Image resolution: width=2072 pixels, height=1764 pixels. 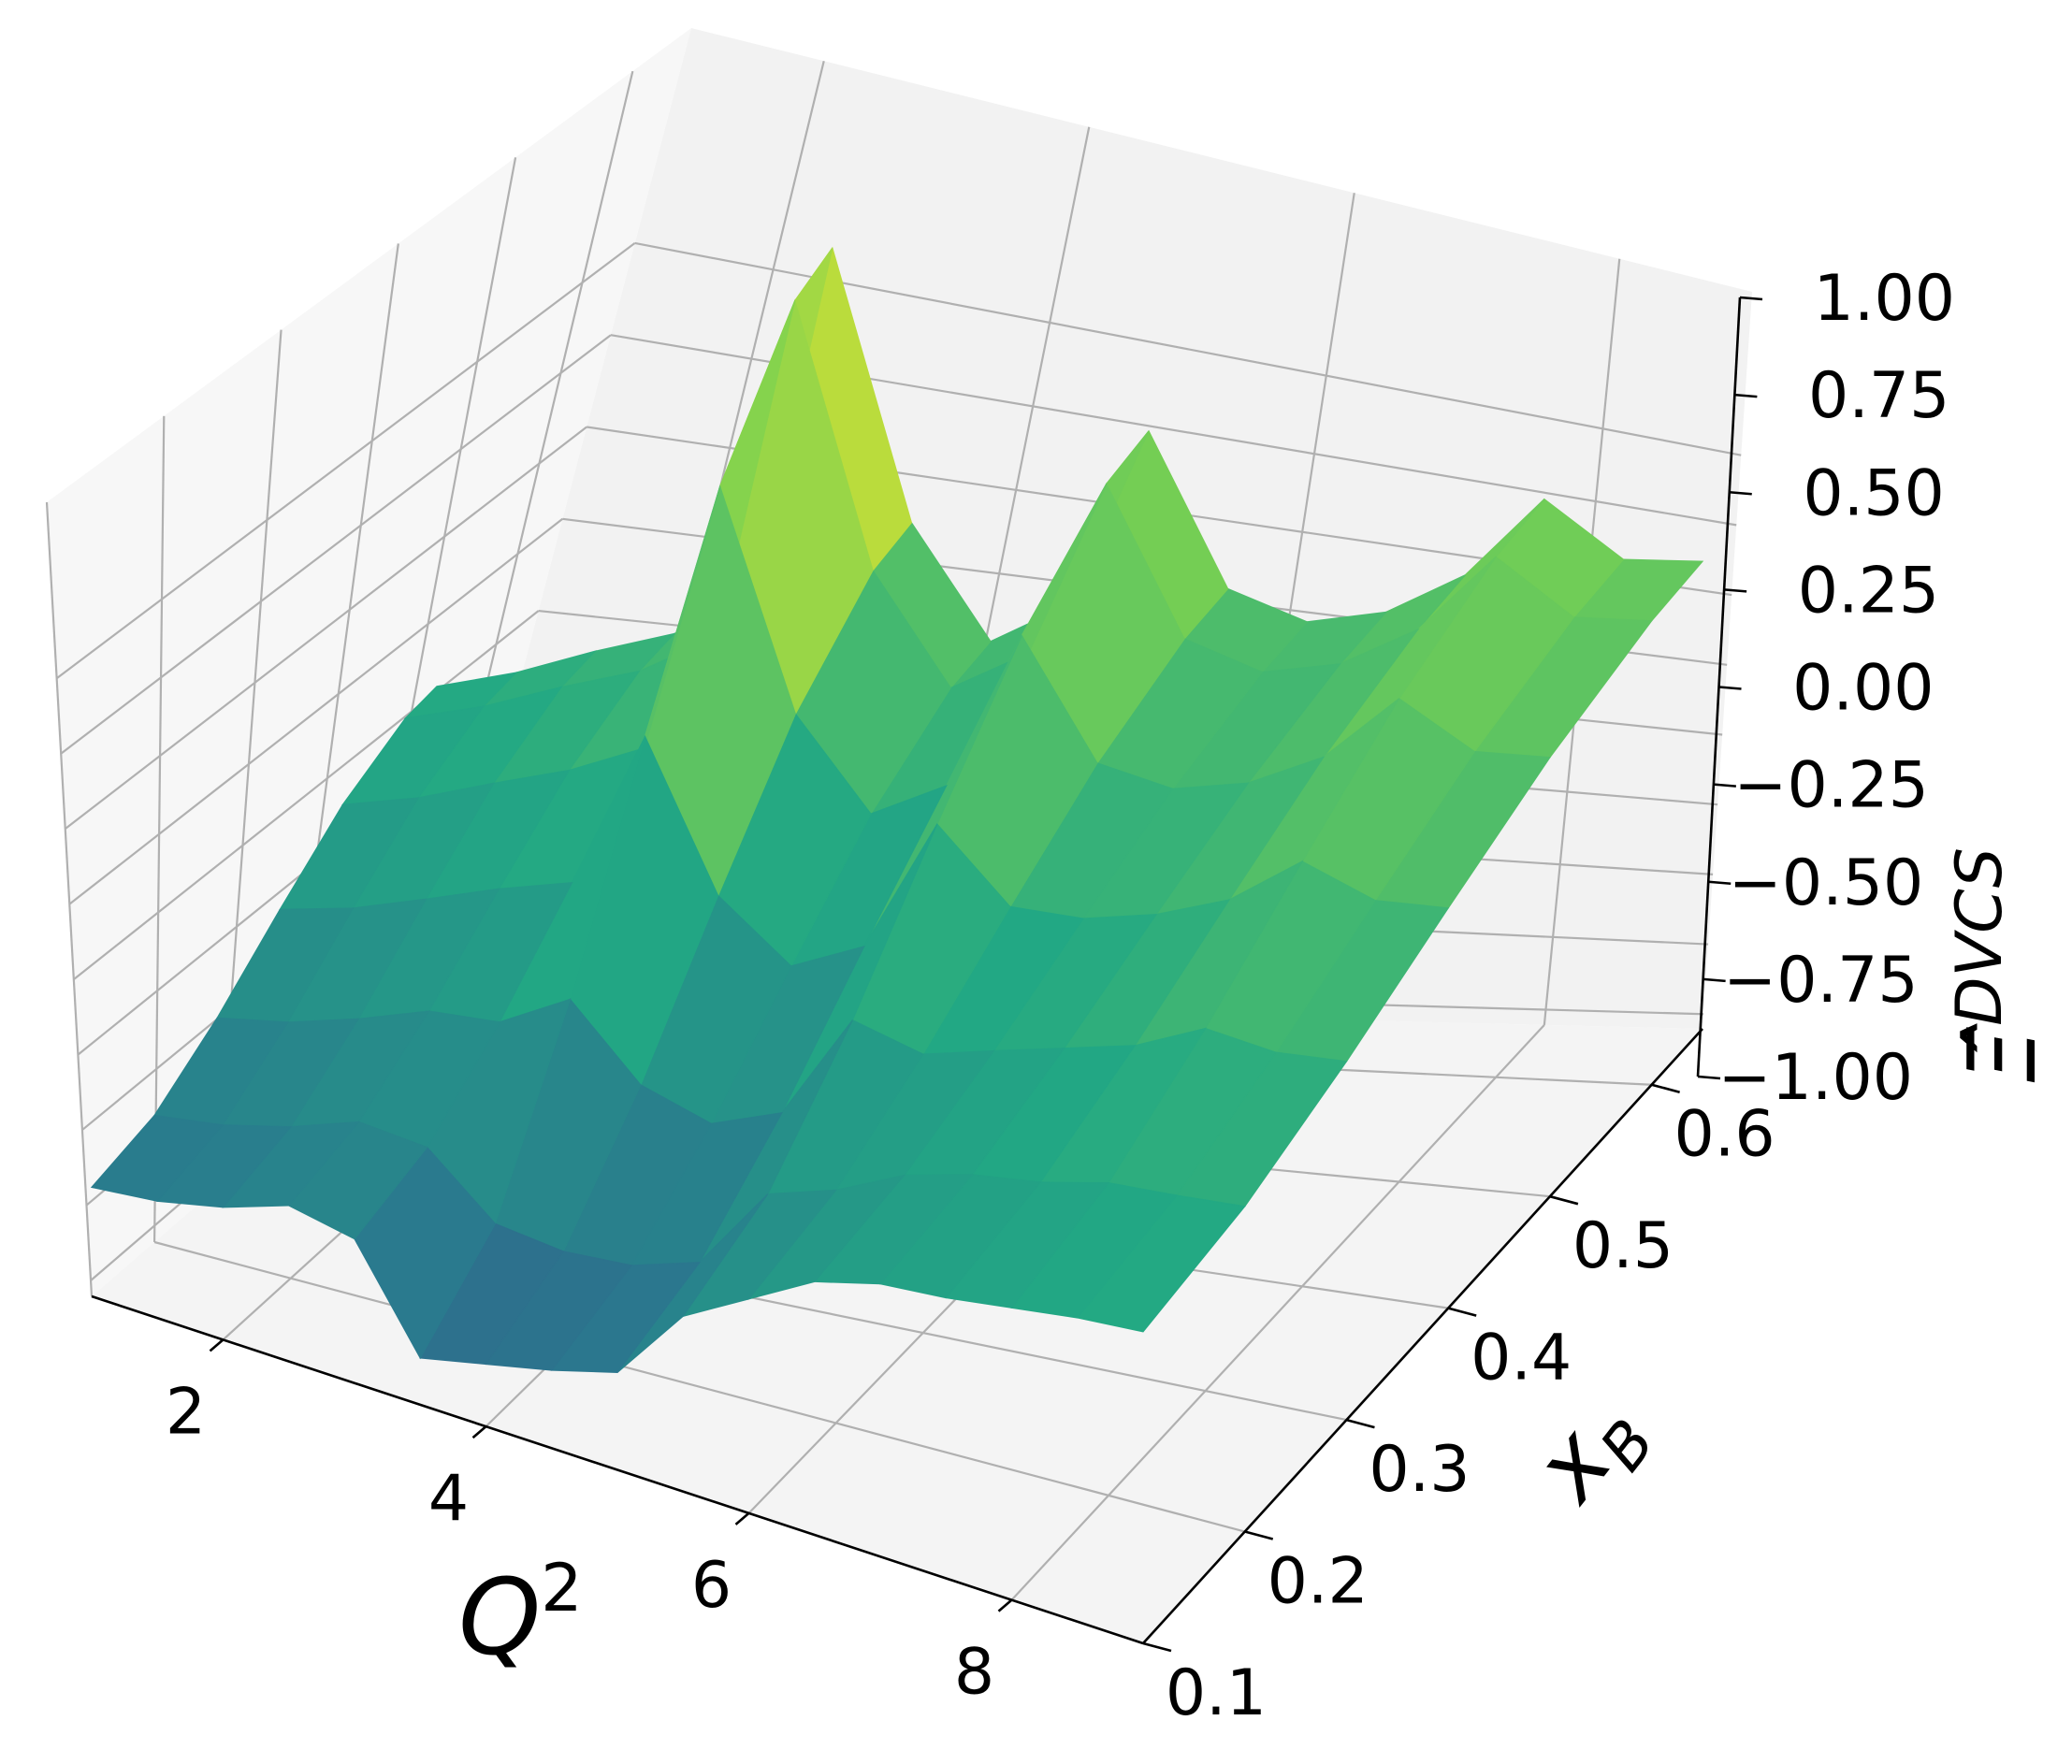 I want to click on x-tick-label: 6, so click(x=711, y=1586).